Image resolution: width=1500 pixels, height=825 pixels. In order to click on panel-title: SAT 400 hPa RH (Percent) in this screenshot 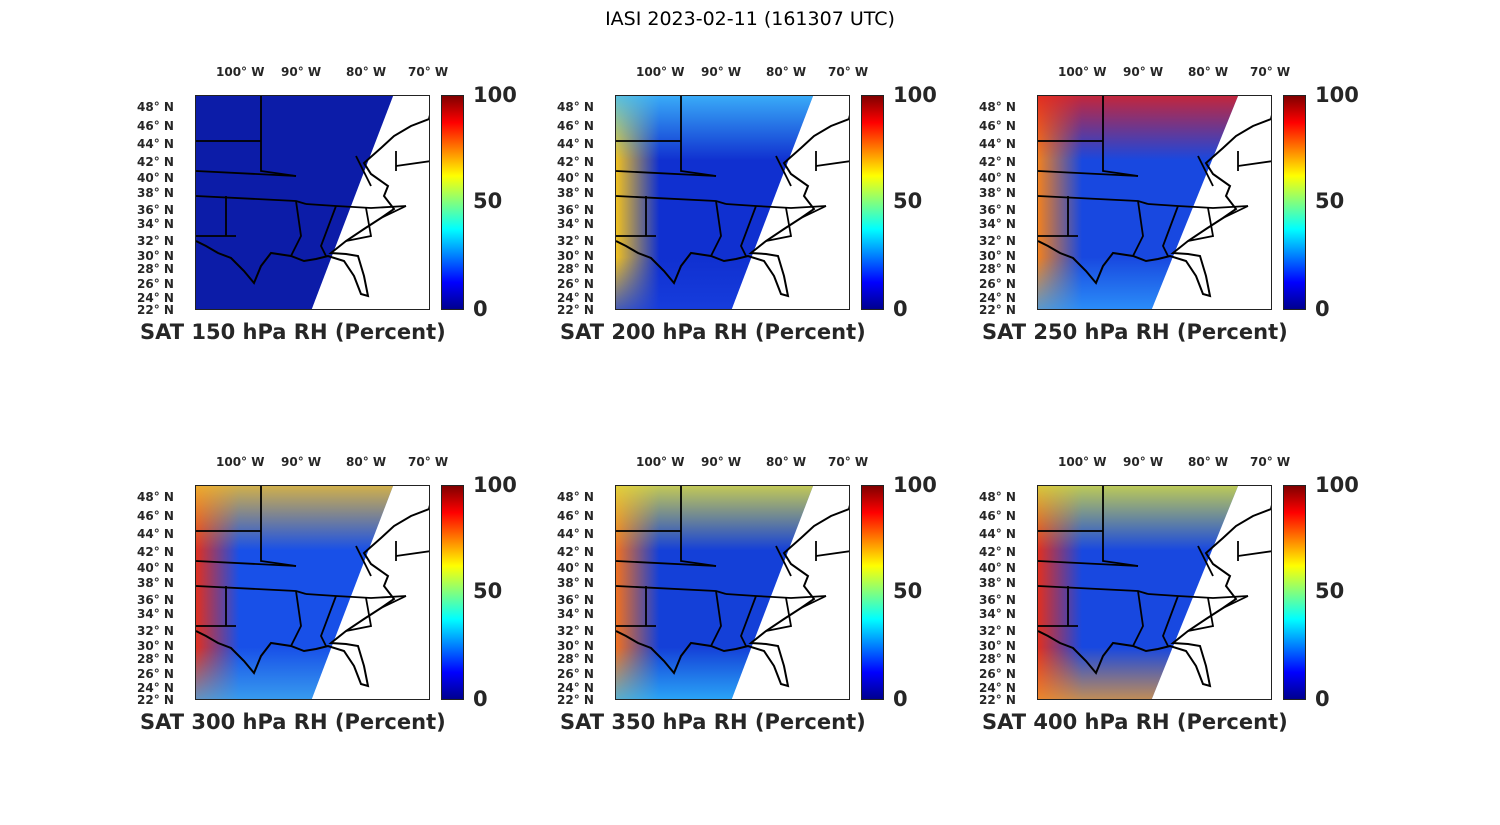, I will do `click(1135, 722)`.